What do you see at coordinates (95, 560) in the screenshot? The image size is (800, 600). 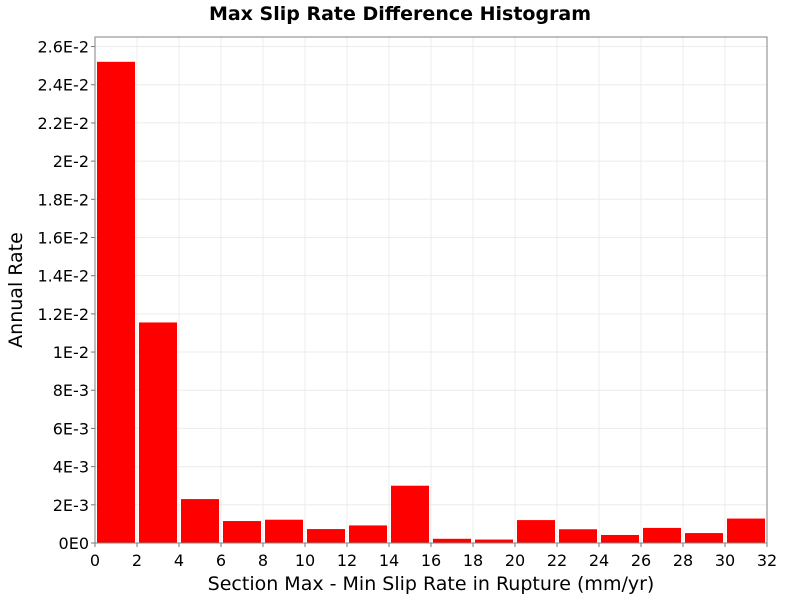 I see `x-tick-label-0: 0` at bounding box center [95, 560].